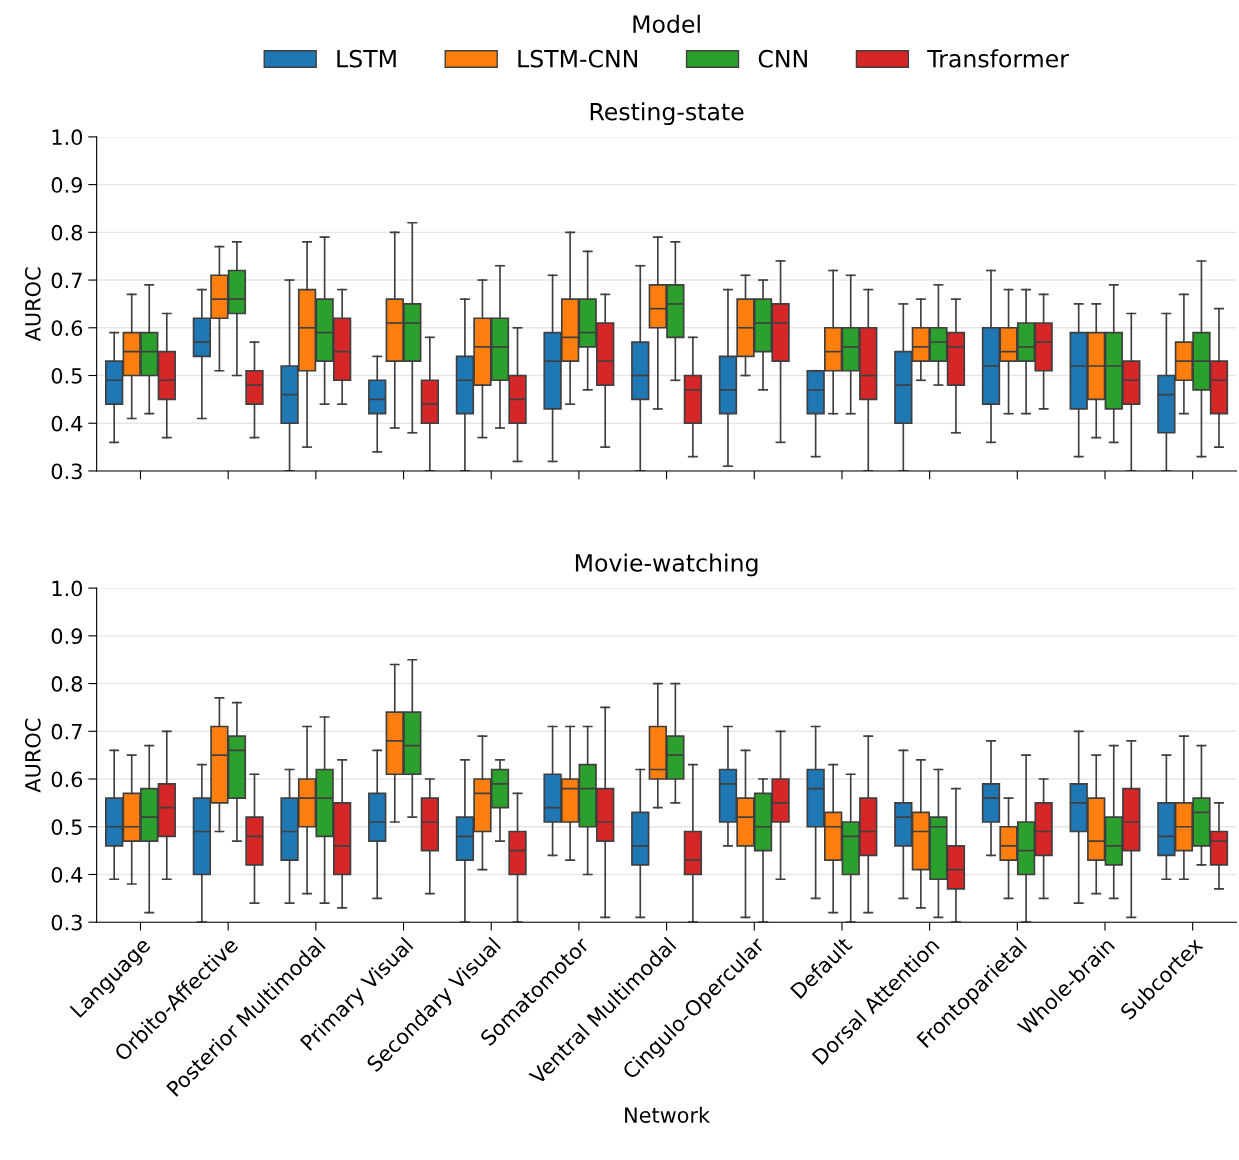 The height and width of the screenshot is (1160, 1239). I want to click on chart-title: Movie-watching, so click(666, 565).